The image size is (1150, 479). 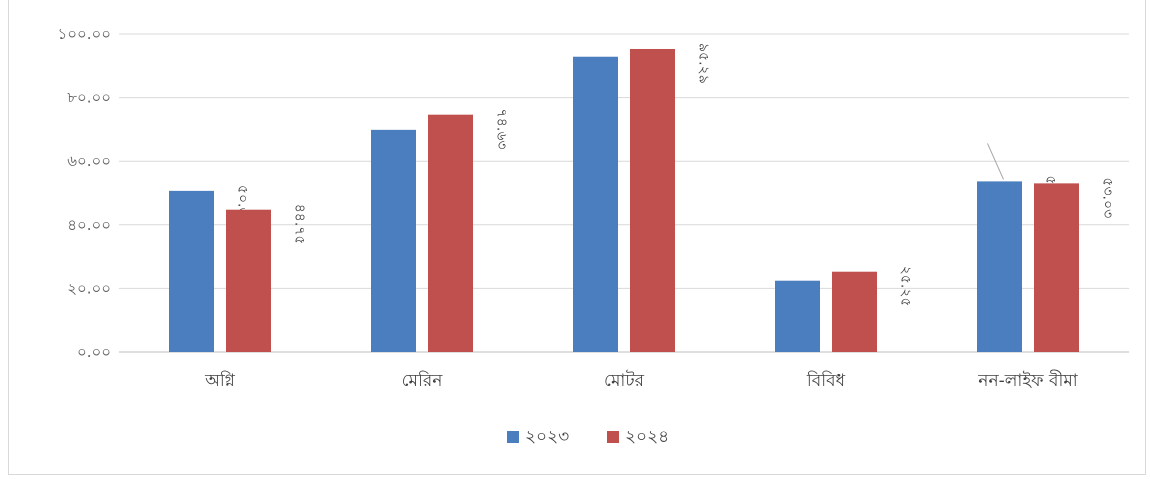 I want to click on x-tick-label: অগ্নি, so click(x=220, y=380).